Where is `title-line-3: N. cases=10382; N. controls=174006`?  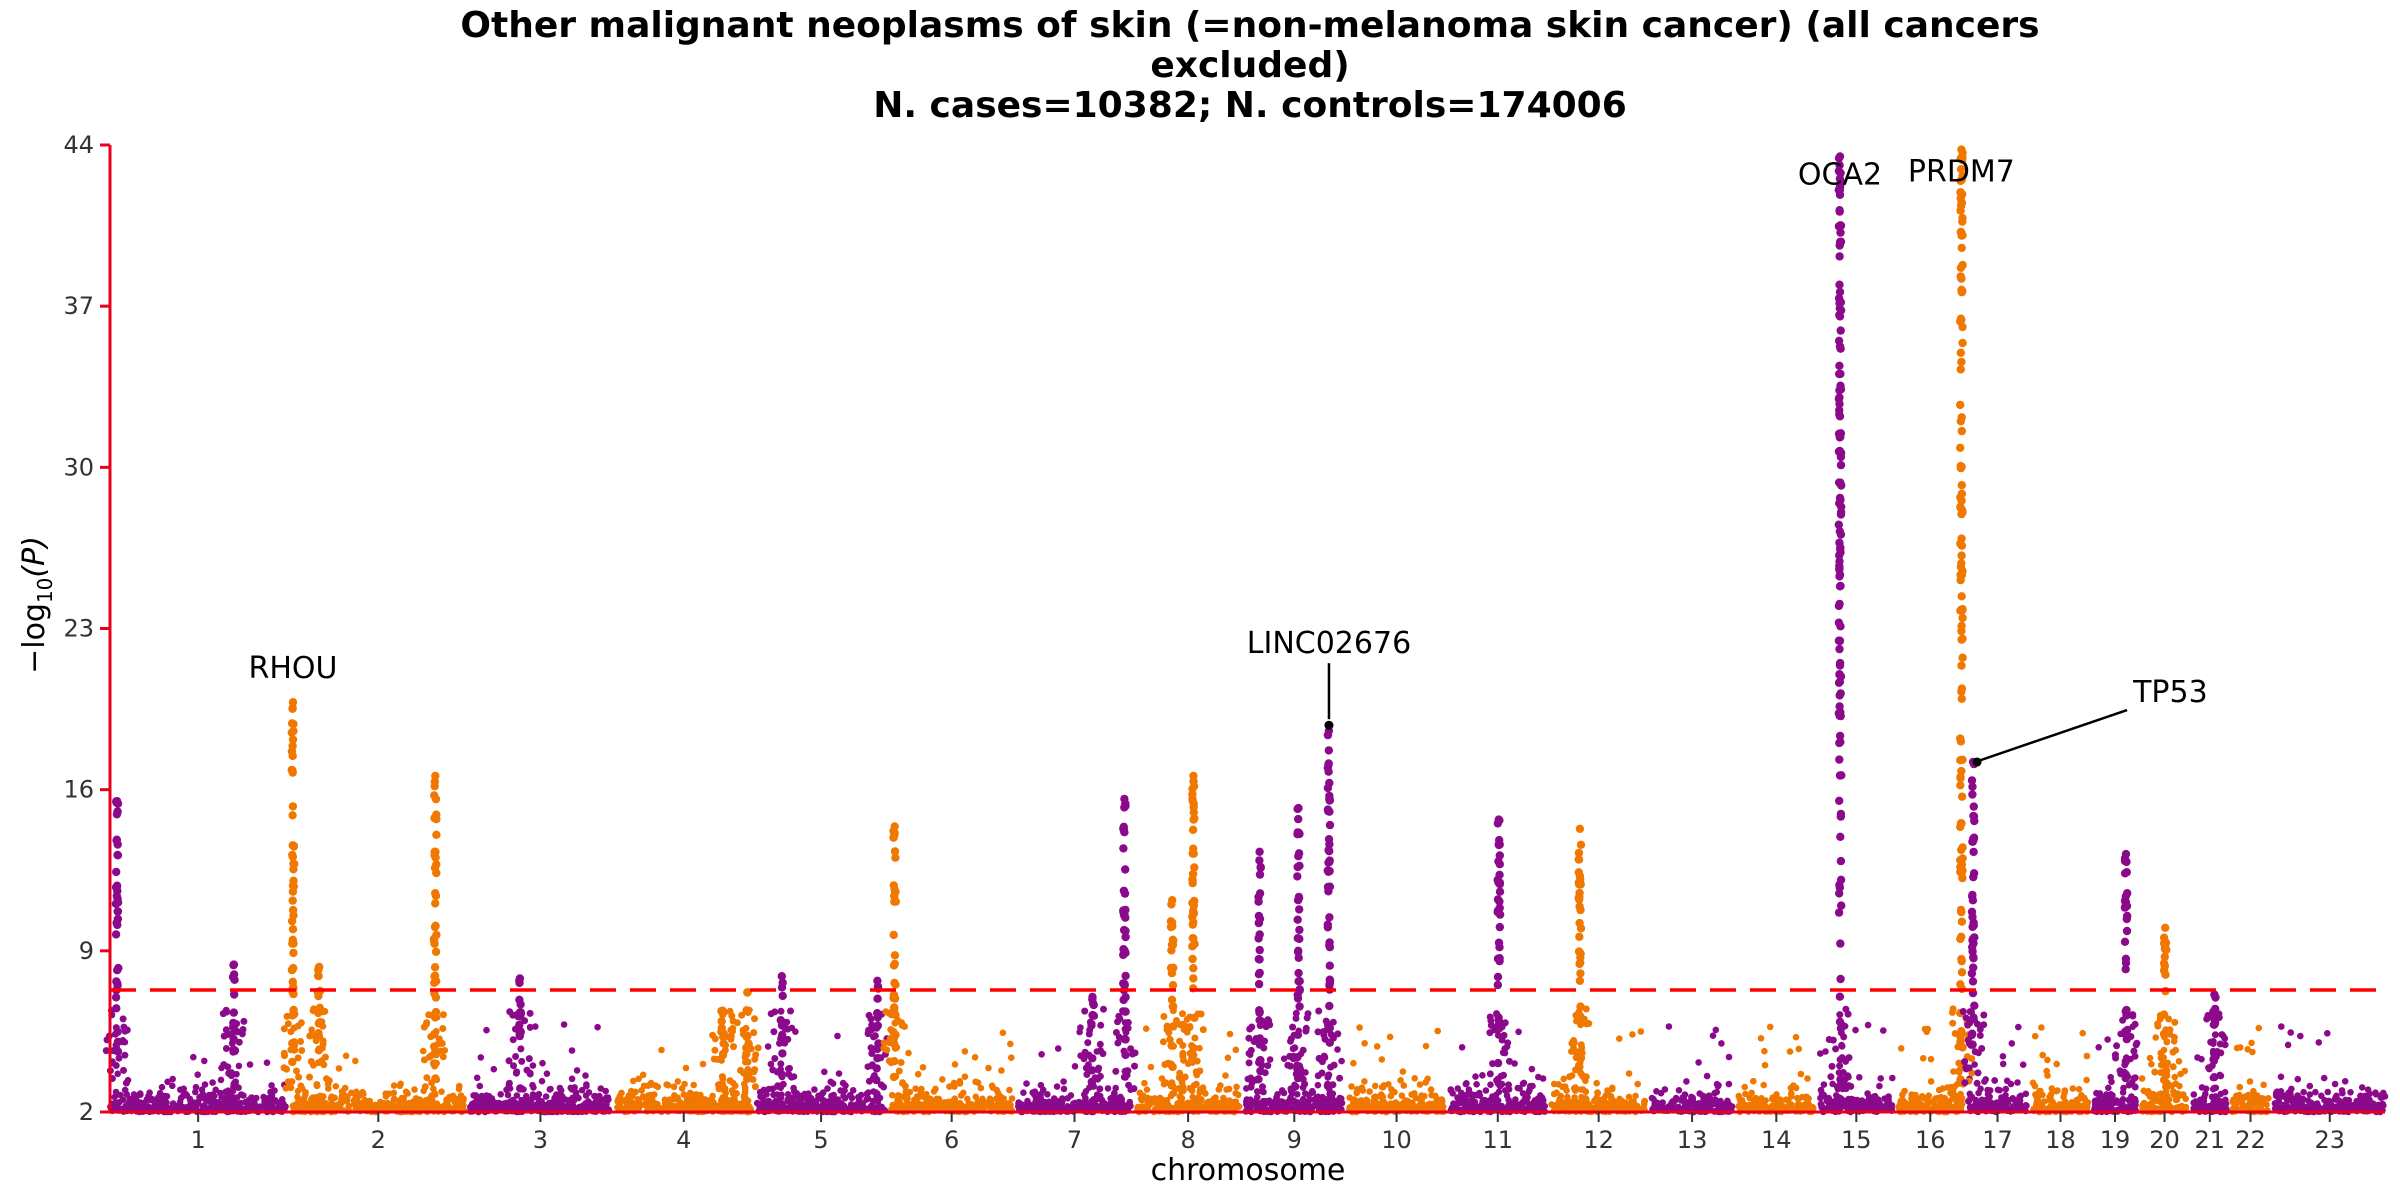 title-line-3: N. cases=10382; N. controls=174006 is located at coordinates (1250, 105).